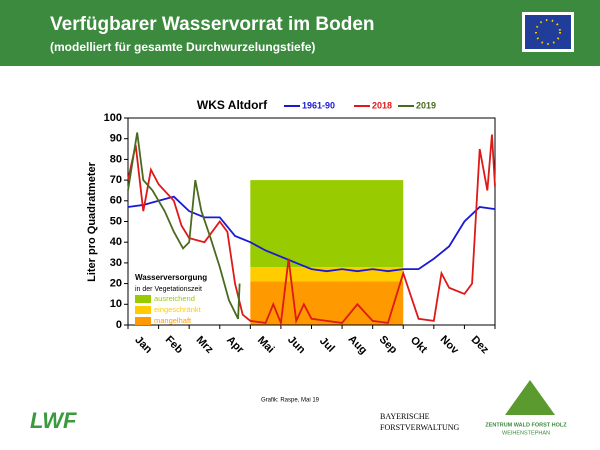  Describe the element at coordinates (382, 105) in the screenshot. I see `legend-label: 2018` at that location.